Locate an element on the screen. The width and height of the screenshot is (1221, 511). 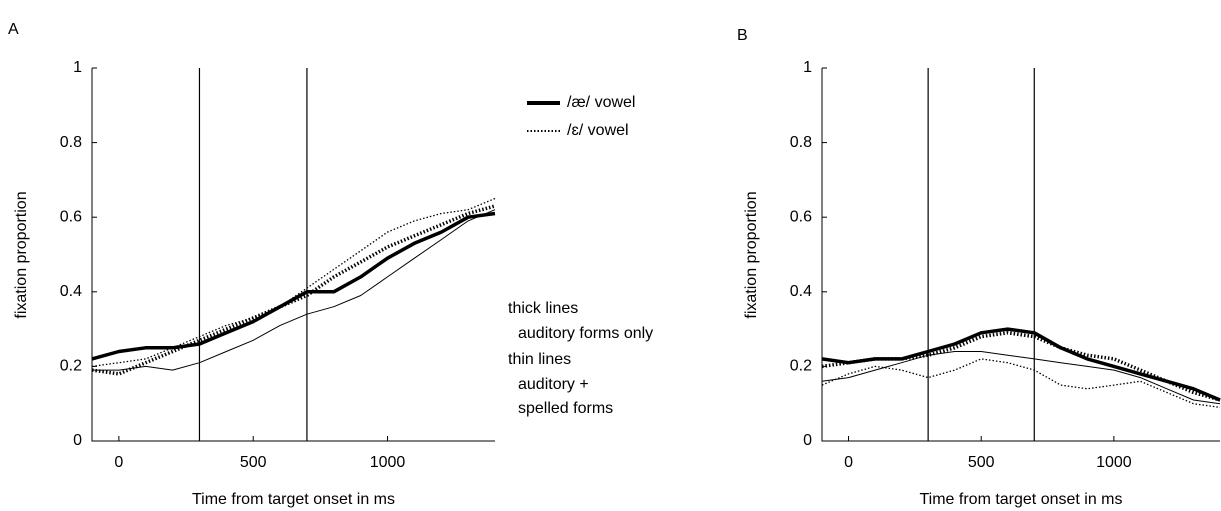
annotation: spelled forms is located at coordinates (565, 408).